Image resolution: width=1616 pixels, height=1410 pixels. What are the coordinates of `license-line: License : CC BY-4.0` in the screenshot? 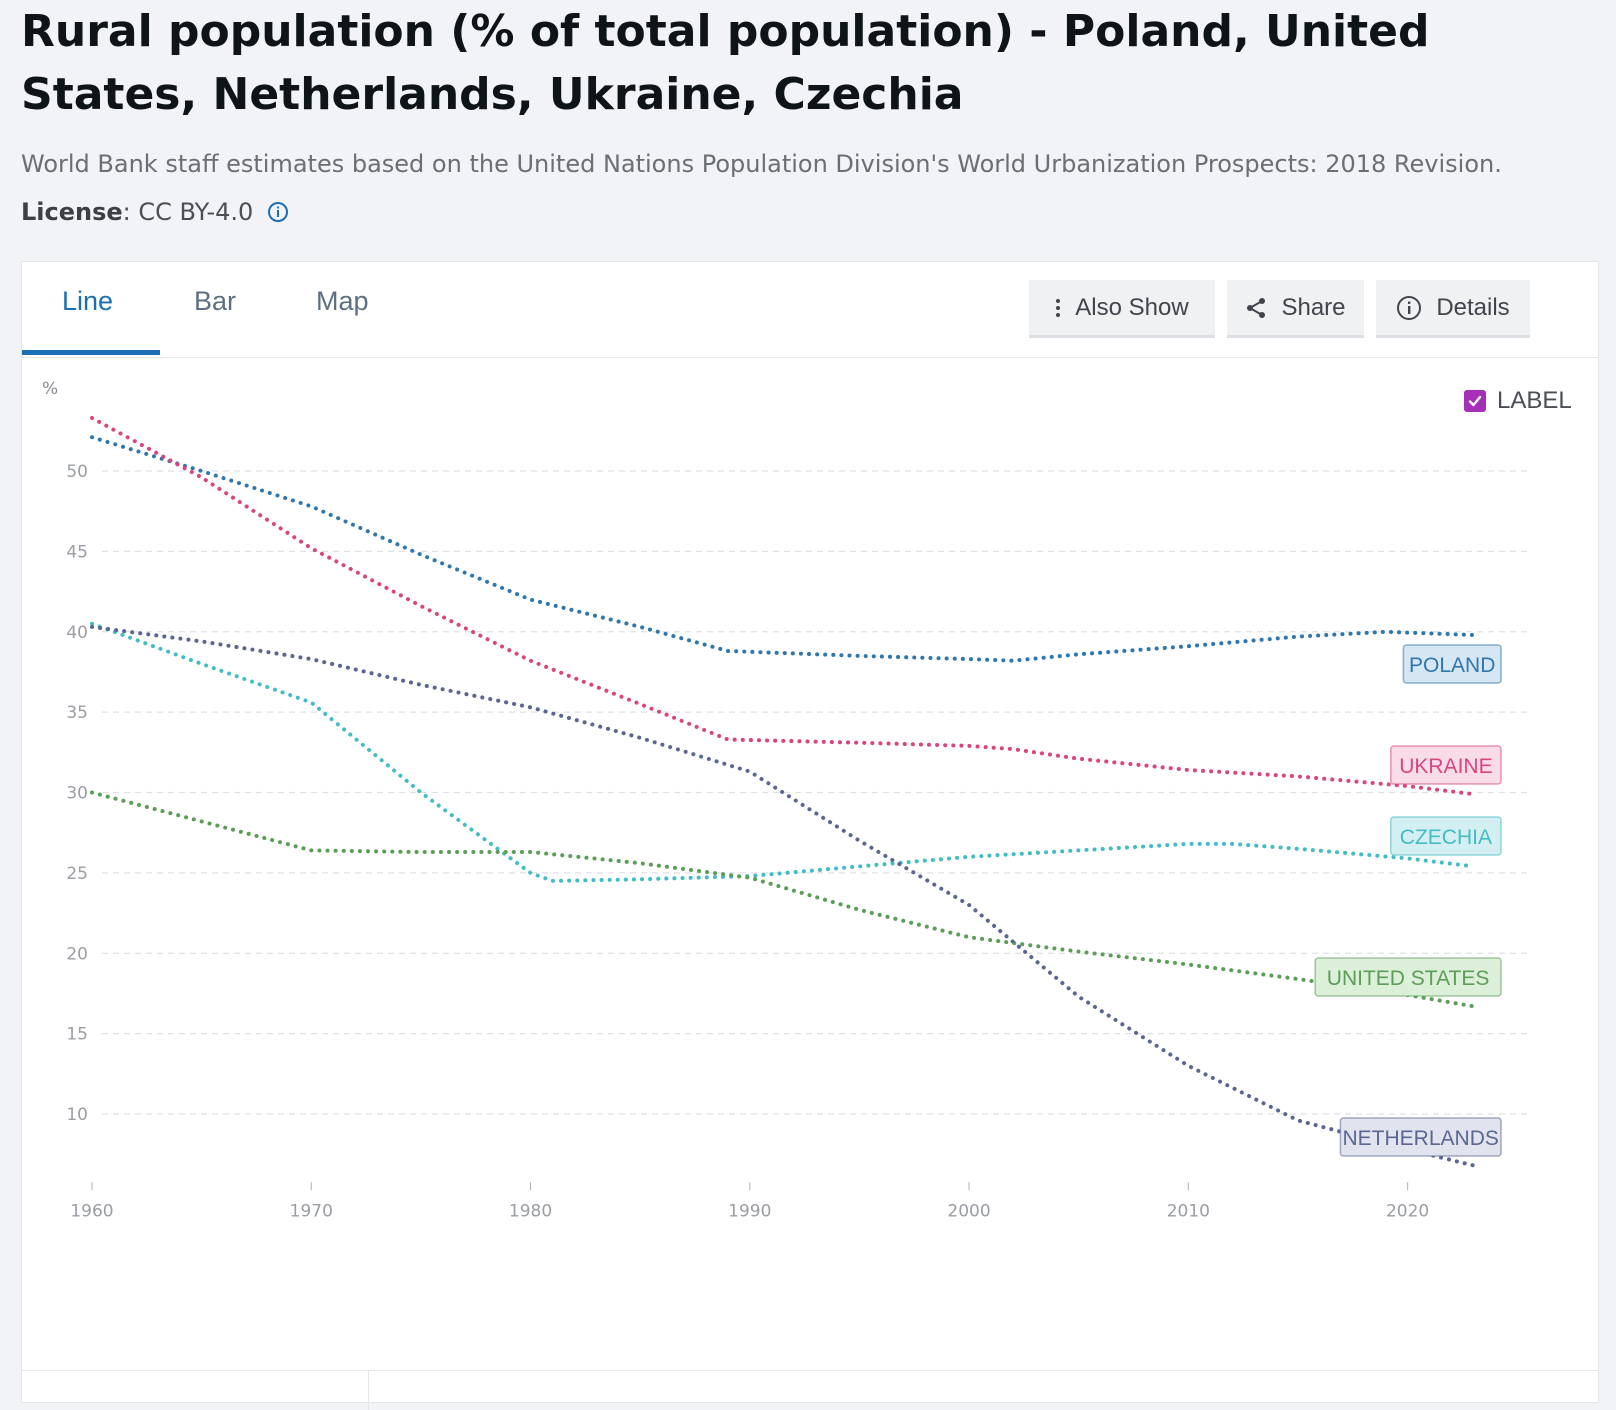 It's located at (155, 212).